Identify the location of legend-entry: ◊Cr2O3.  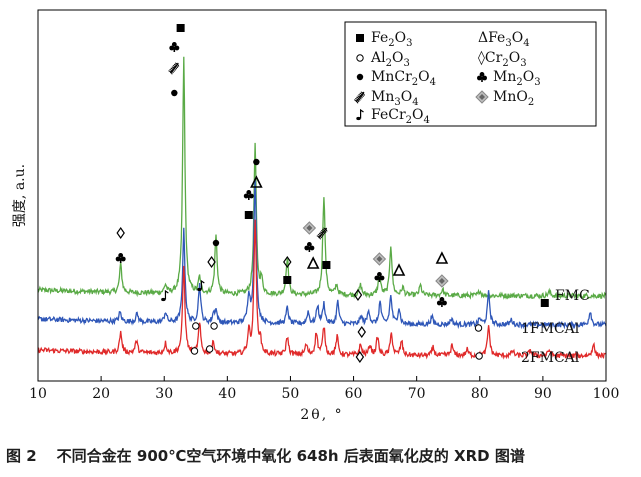
(502, 59).